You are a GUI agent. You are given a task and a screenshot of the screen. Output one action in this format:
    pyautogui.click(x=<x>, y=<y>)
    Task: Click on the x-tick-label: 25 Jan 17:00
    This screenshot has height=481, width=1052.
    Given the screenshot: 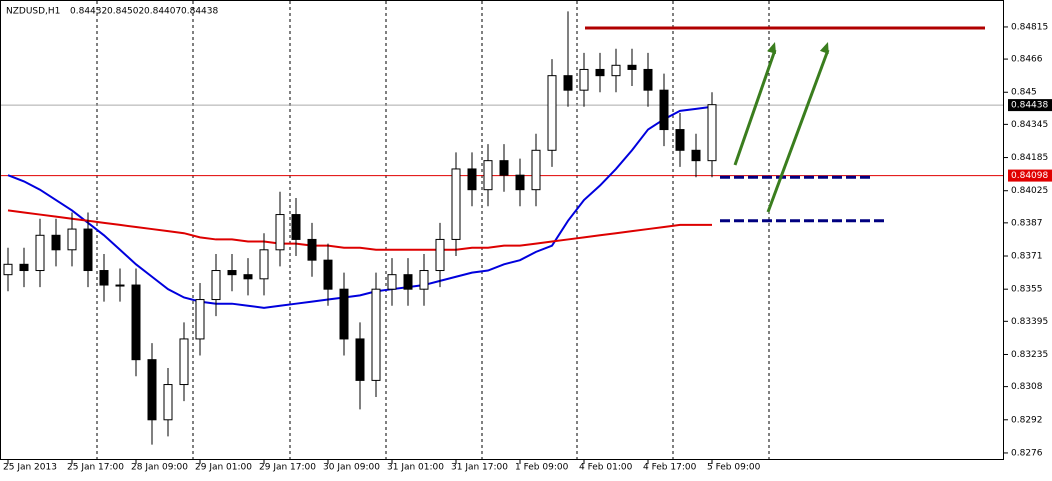 What is the action you would take?
    pyautogui.click(x=95, y=468)
    